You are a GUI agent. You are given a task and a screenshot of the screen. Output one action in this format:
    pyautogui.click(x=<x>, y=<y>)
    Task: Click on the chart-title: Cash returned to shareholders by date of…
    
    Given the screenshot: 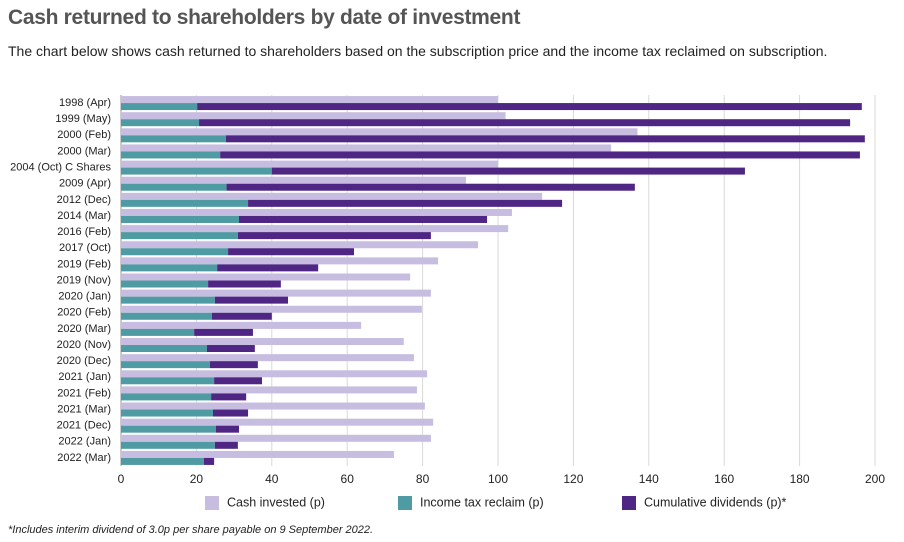 What is the action you would take?
    pyautogui.click(x=264, y=17)
    